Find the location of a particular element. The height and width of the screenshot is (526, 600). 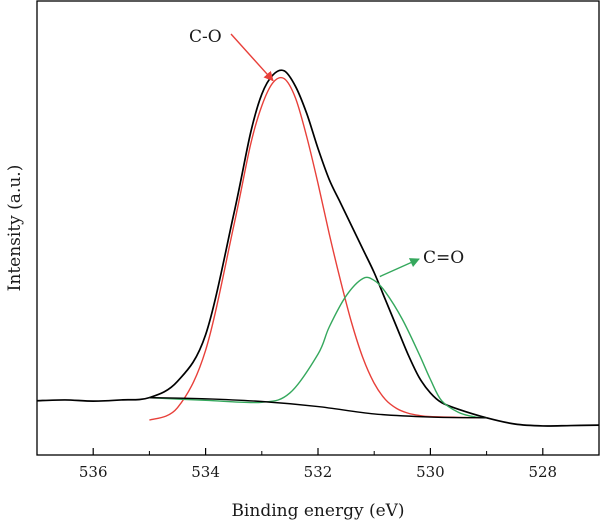

c-double-o-arrow is located at coordinates (399, 268).